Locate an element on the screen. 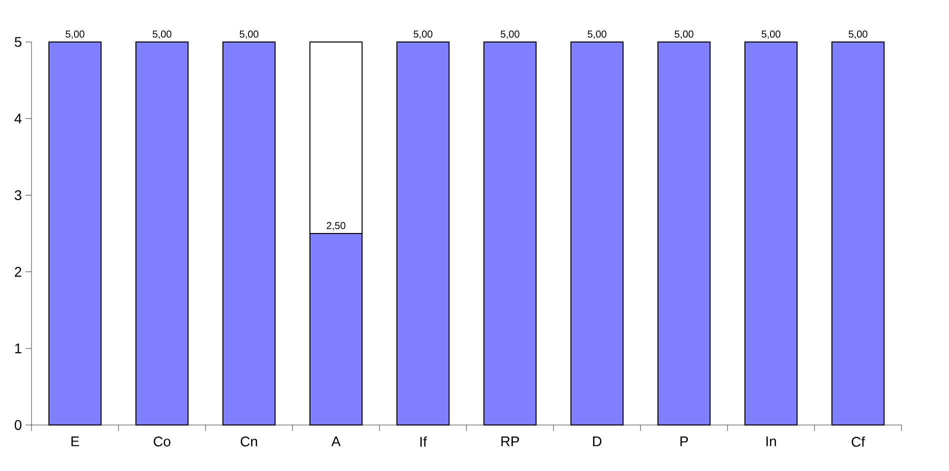 This screenshot has width=949, height=471. y-tick-label: 2 is located at coordinates (18, 271).